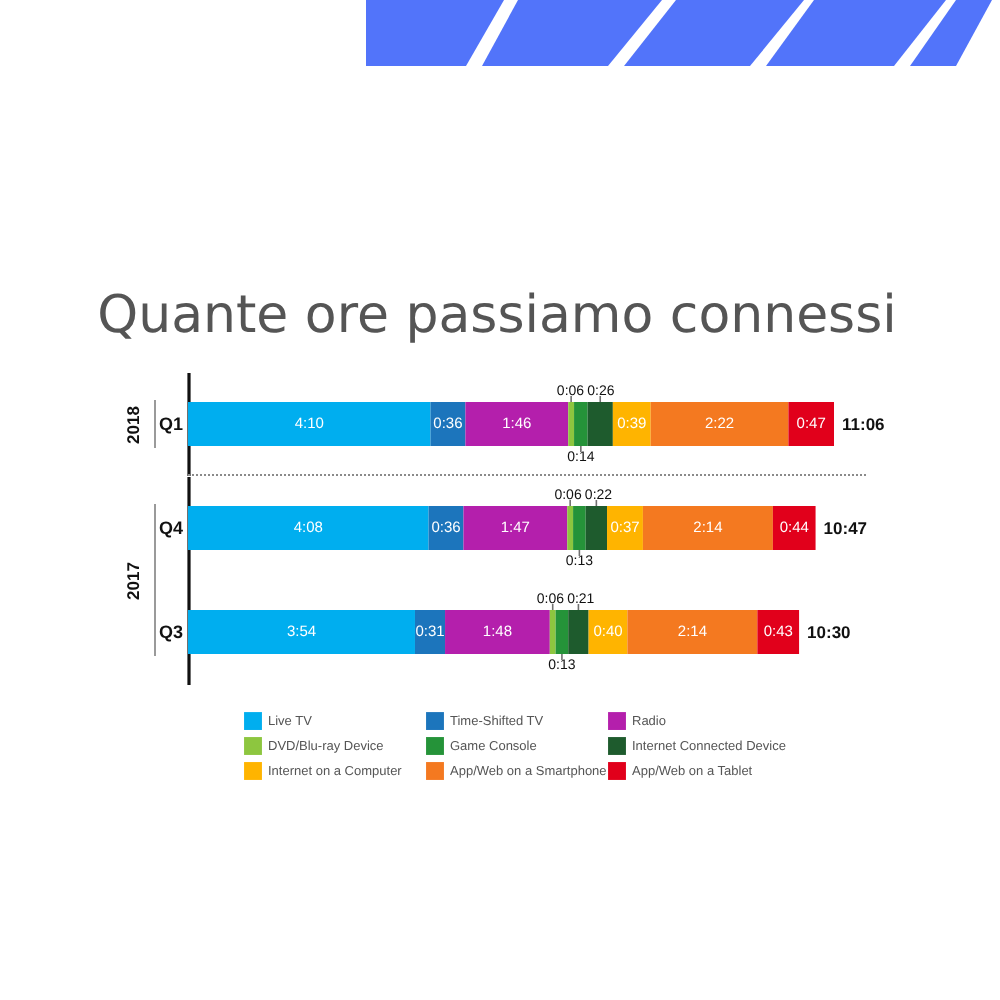 This screenshot has height=1000, width=1000. Describe the element at coordinates (132, 424) in the screenshot. I see `y-axis-title: 2018` at that location.